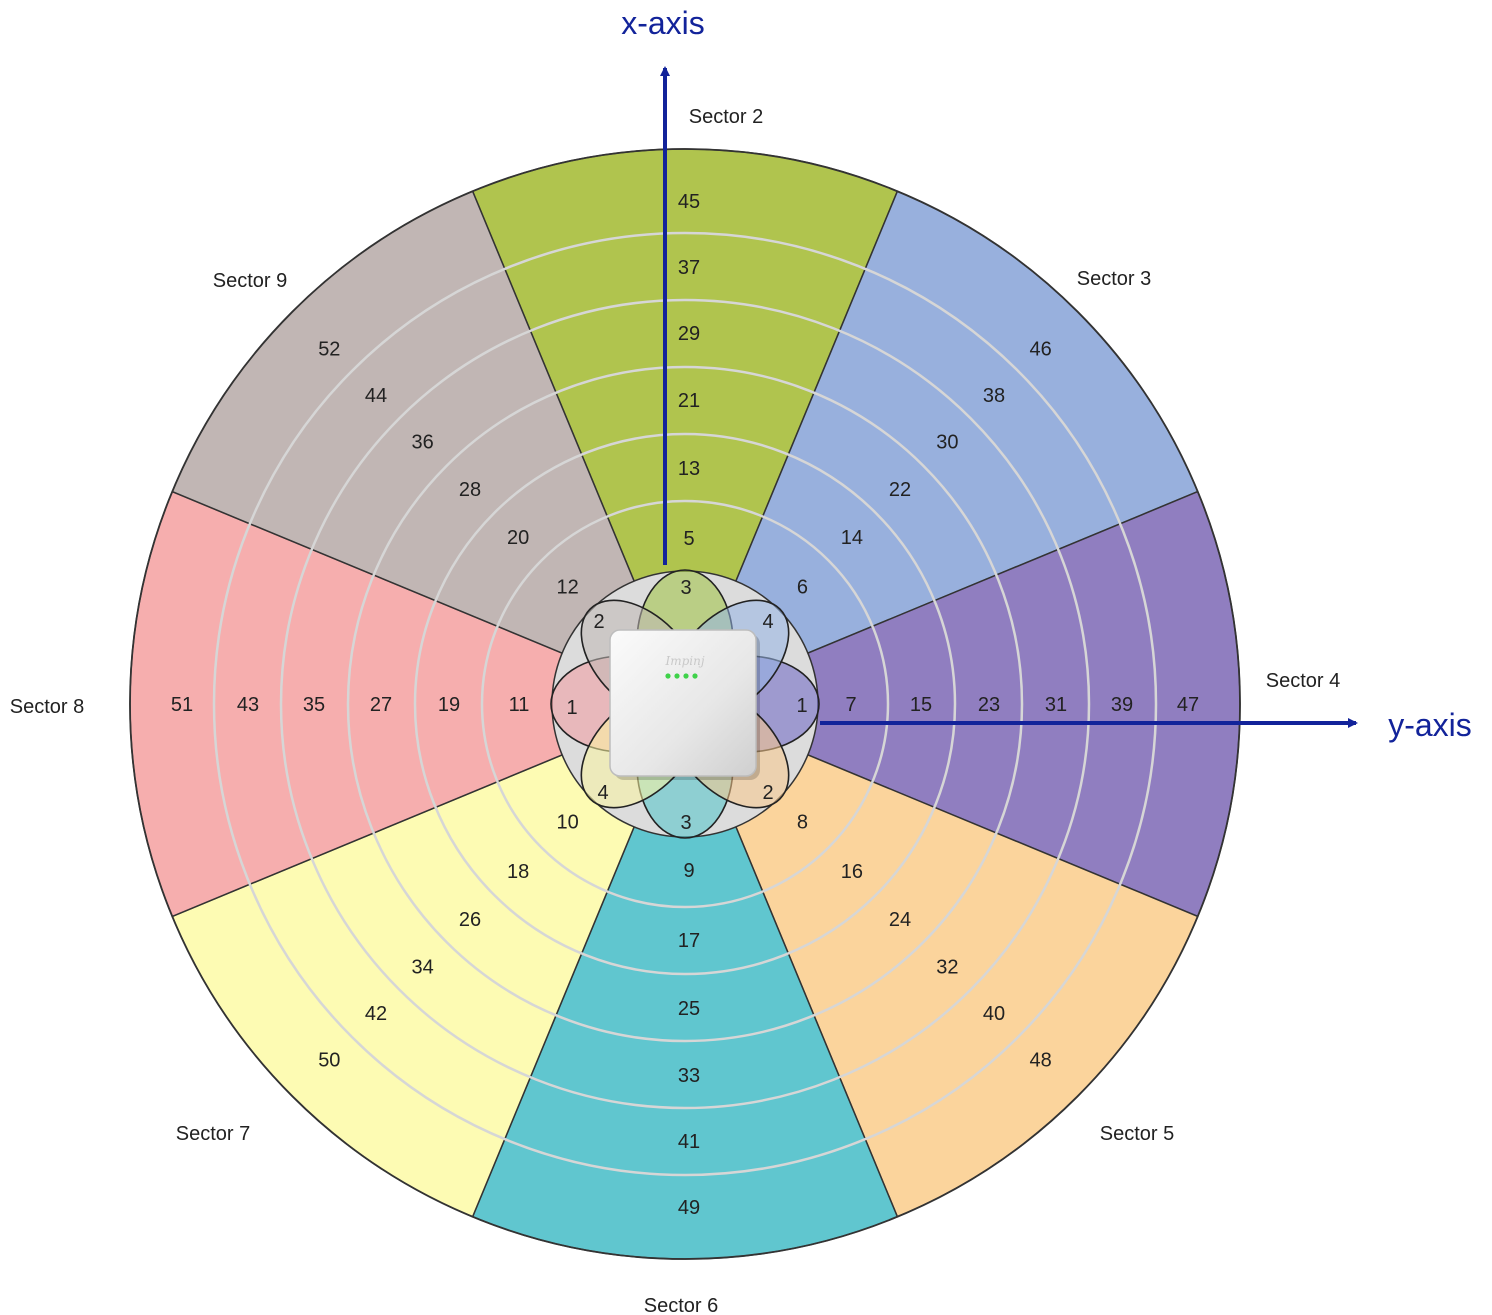 The width and height of the screenshot is (1492, 1315). What do you see at coordinates (1122, 705) in the screenshot?
I see `zone-label: 39` at bounding box center [1122, 705].